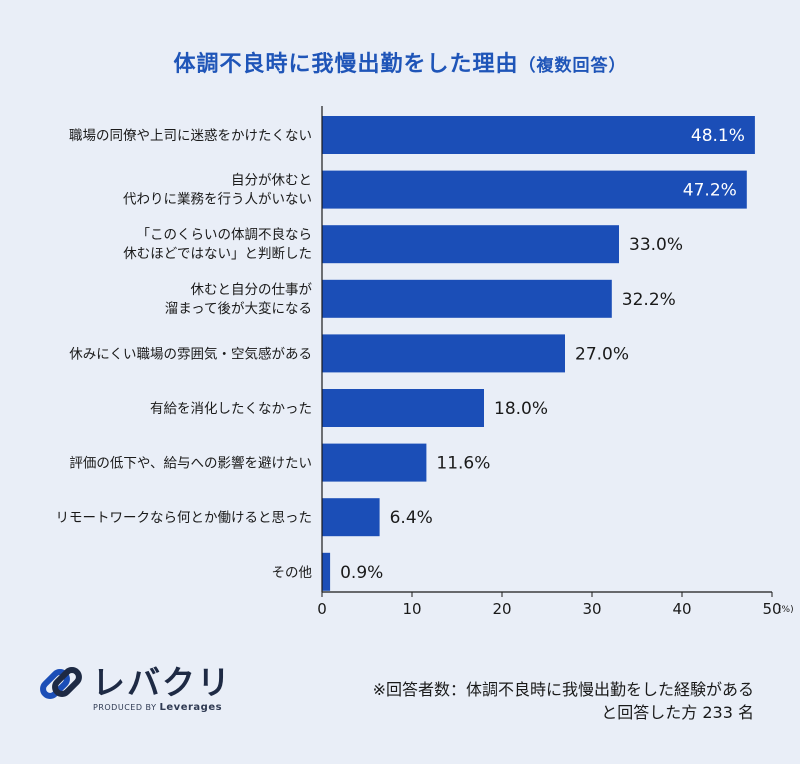 This screenshot has width=800, height=764. I want to click on category-label: 職場の同僚や上司に迷惑をかけたくない, so click(190, 136).